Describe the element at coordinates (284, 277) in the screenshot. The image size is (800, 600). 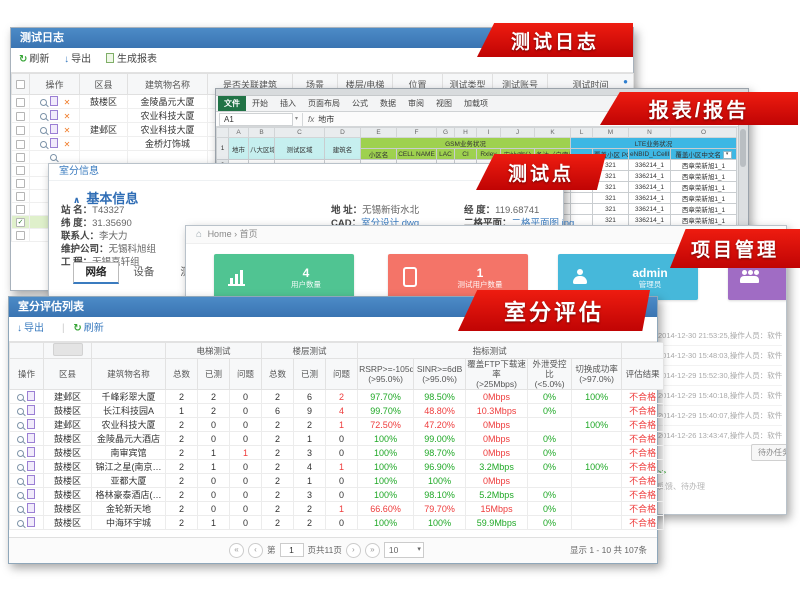
I see `tile-user-count: 4 用户数量` at that location.